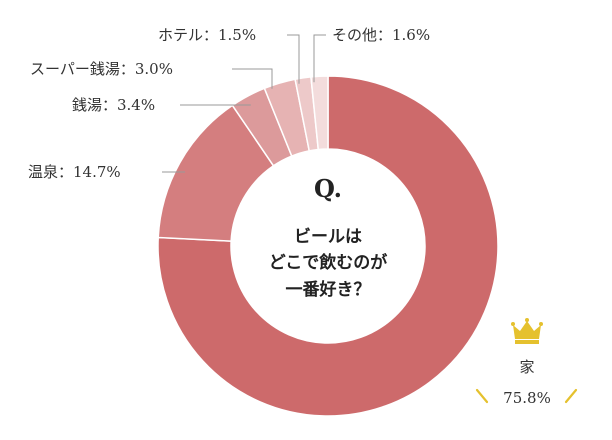 The image size is (612, 440). Describe the element at coordinates (113, 105) in the screenshot. I see `data-label-sento: 銭湯：3.4%` at that location.